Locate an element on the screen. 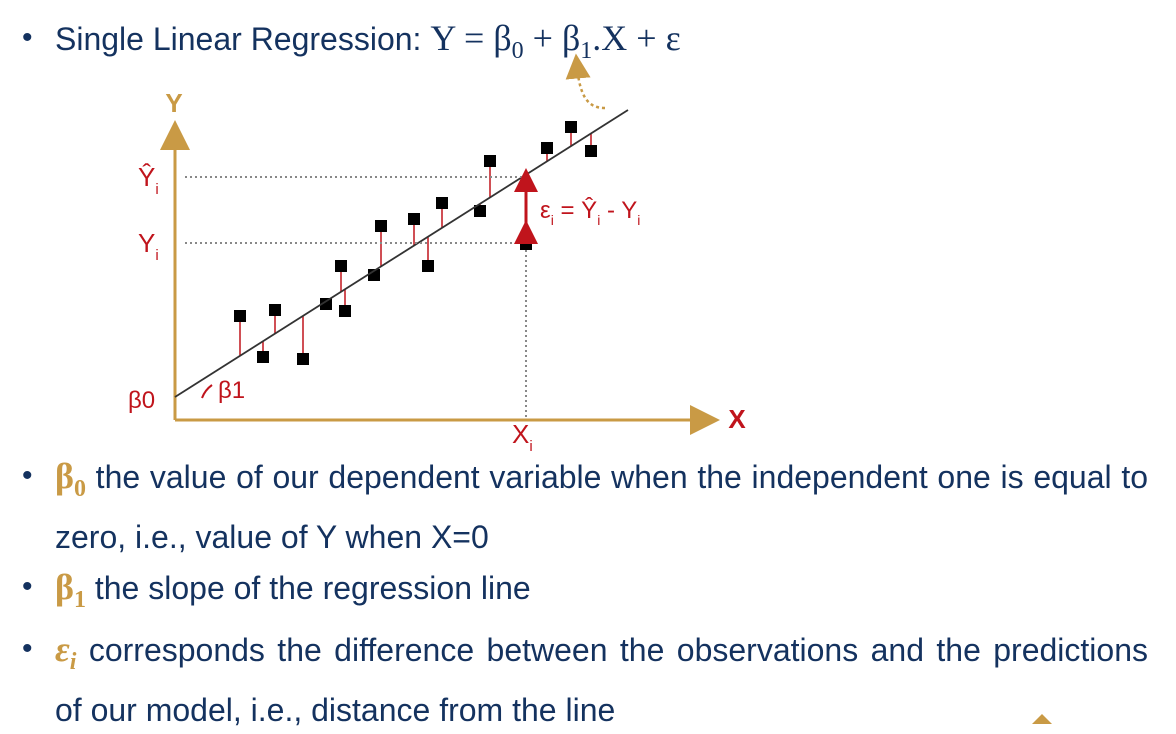  symbol: εi is located at coordinates (65, 652).